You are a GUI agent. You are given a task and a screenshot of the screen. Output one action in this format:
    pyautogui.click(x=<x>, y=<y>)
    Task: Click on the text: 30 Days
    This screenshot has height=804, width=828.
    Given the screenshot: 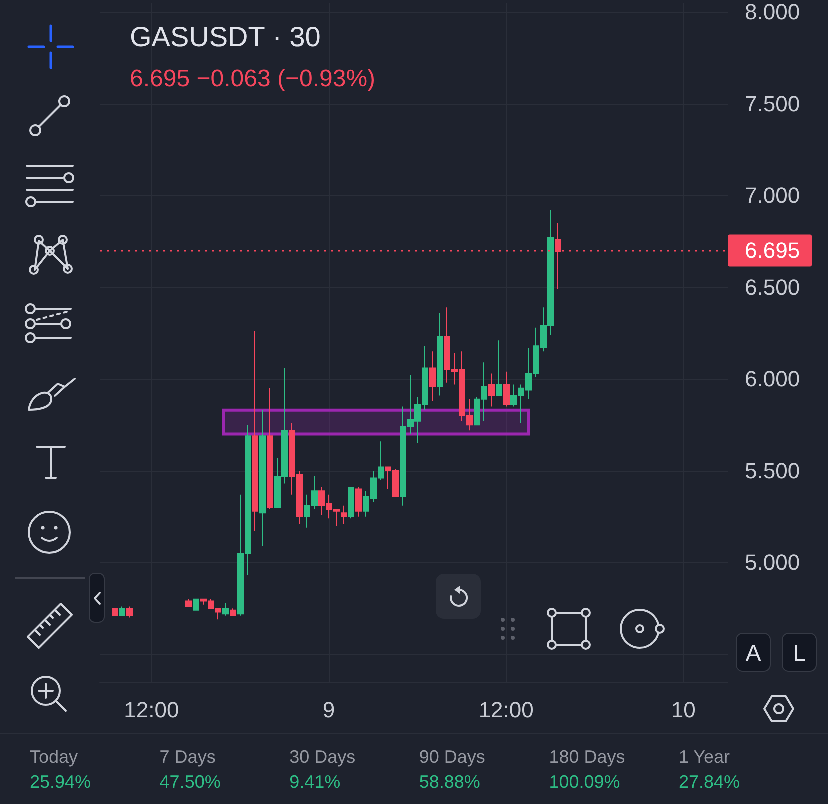 What is the action you would take?
    pyautogui.click(x=323, y=757)
    